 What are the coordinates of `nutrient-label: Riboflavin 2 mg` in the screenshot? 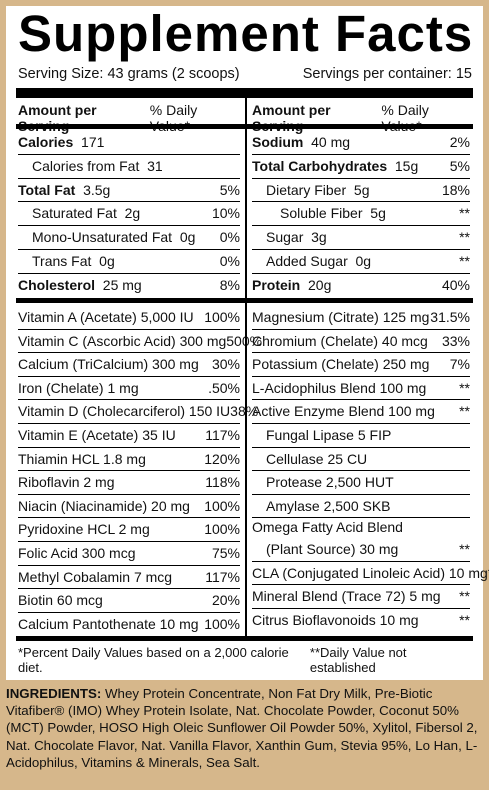 It's located at (66, 483).